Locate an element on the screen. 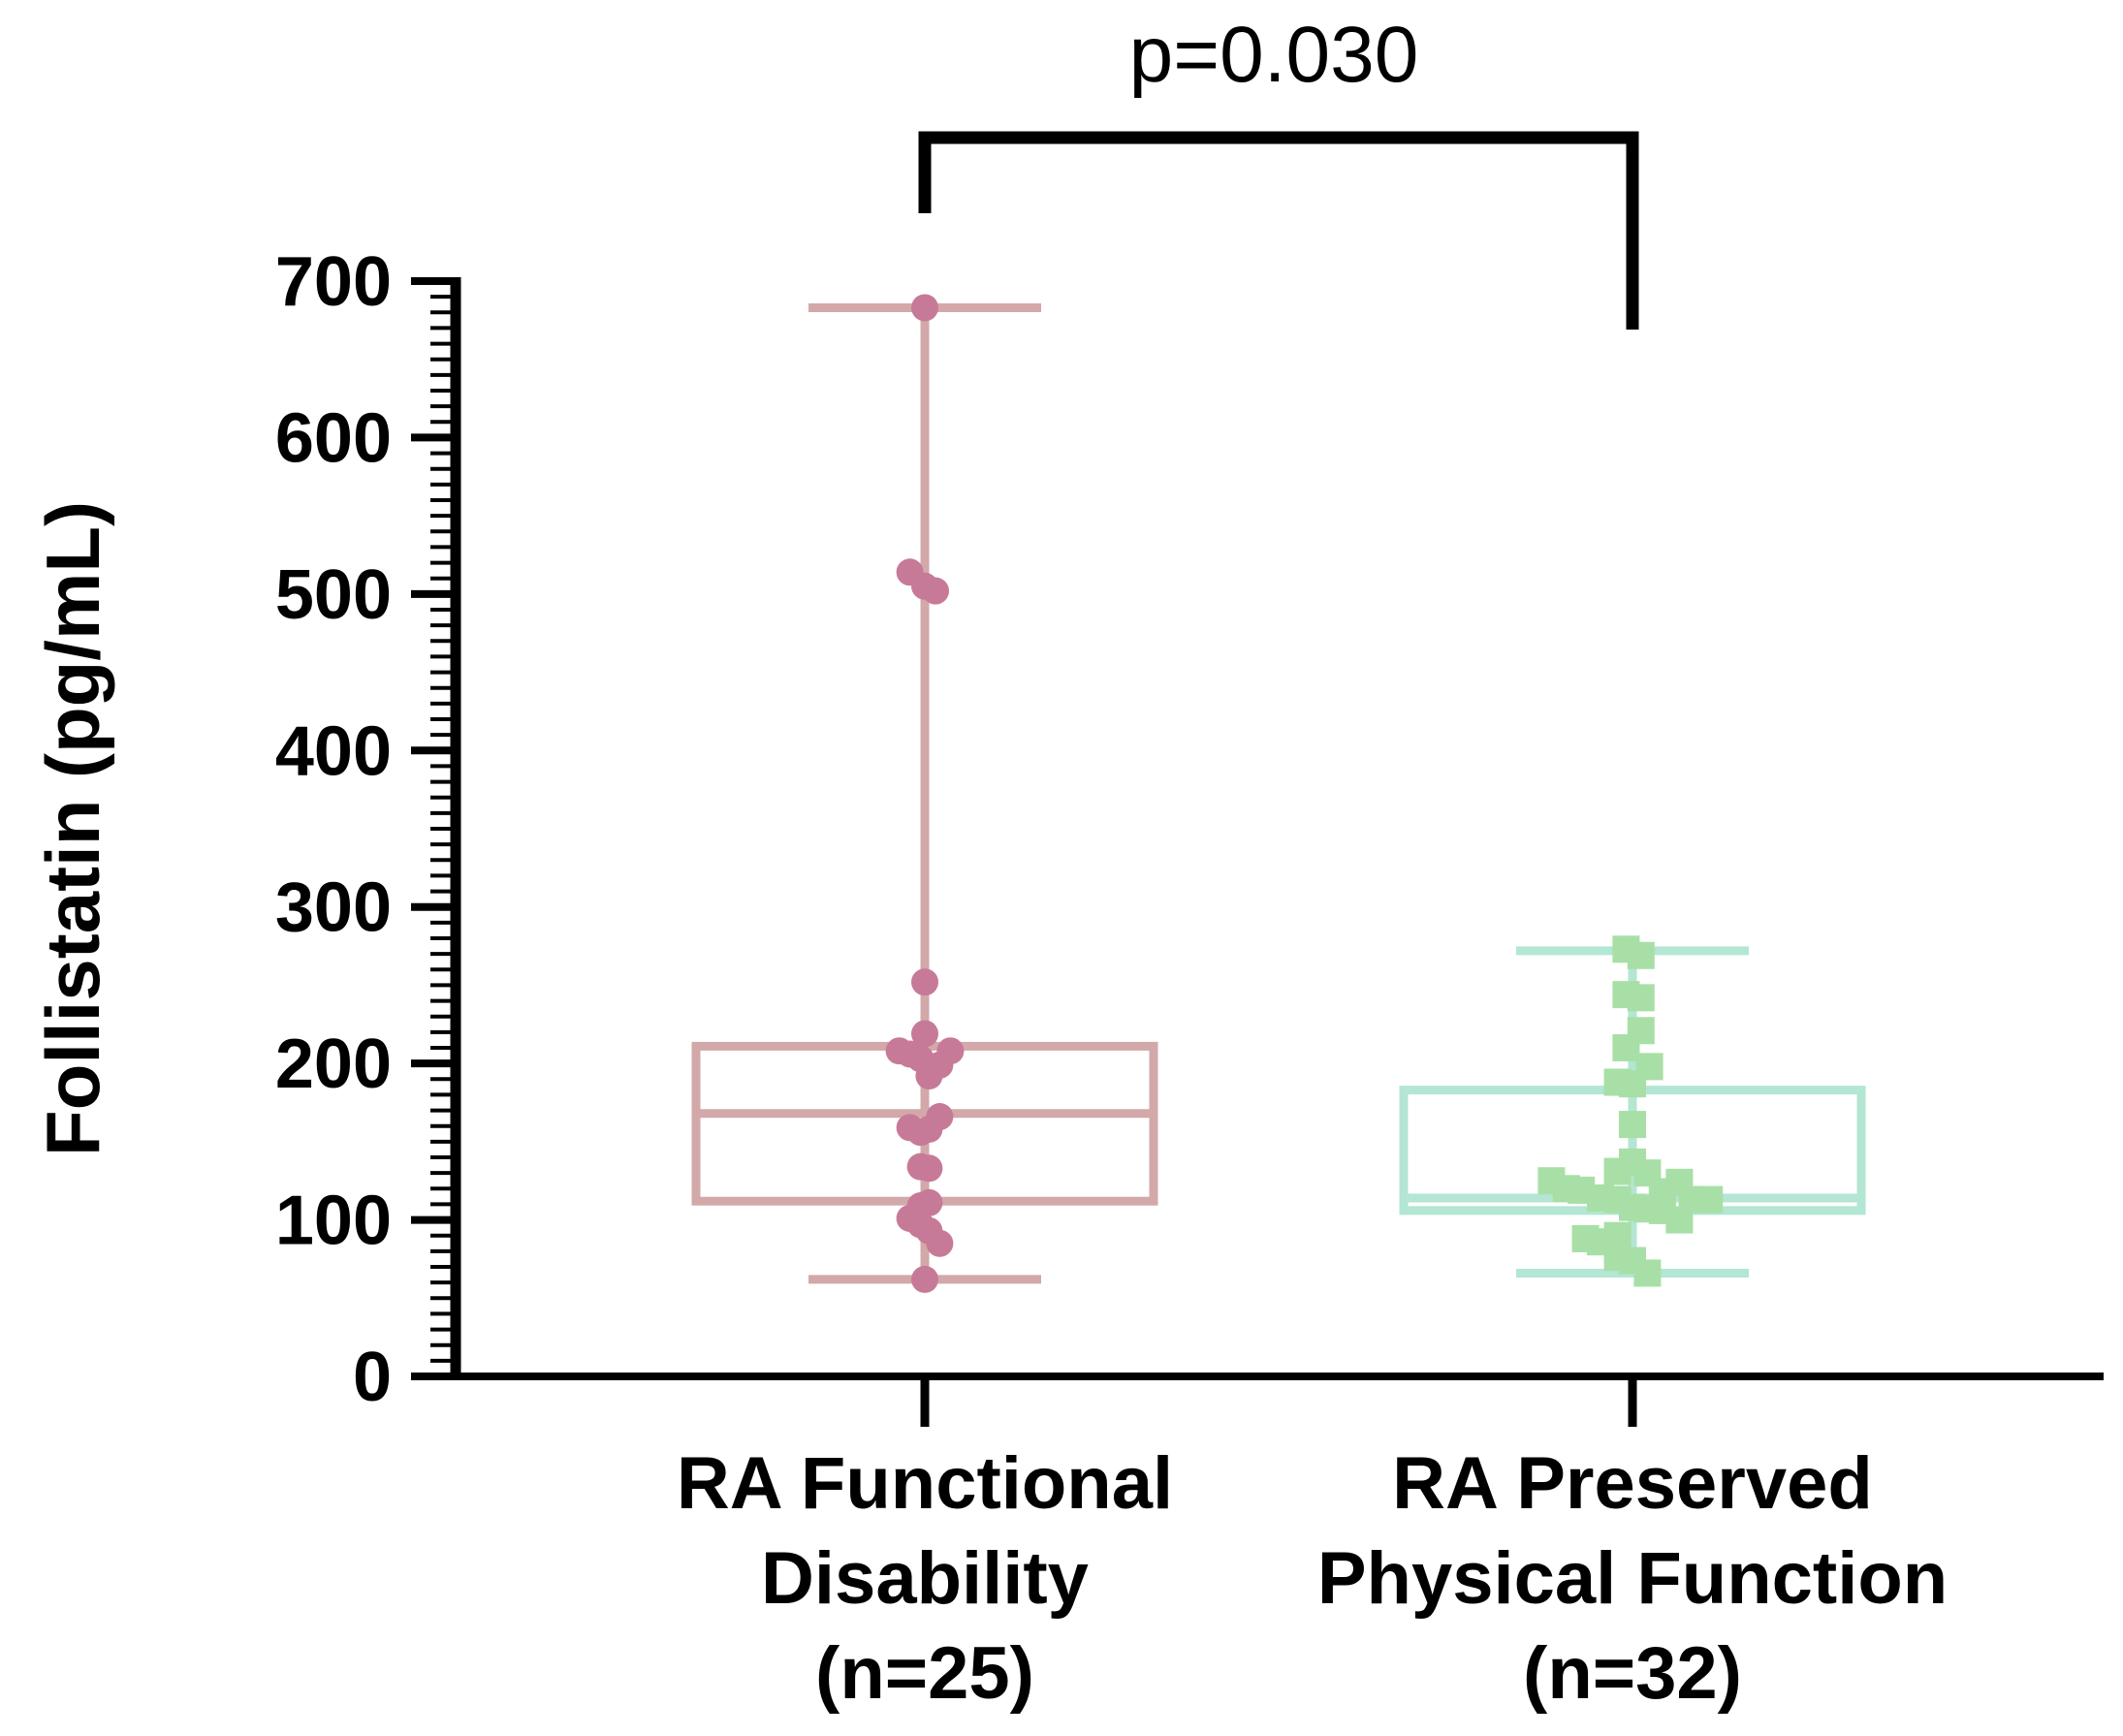 The height and width of the screenshot is (1736, 2123). group-1-category-label: RA Functional is located at coordinates (925, 1483).